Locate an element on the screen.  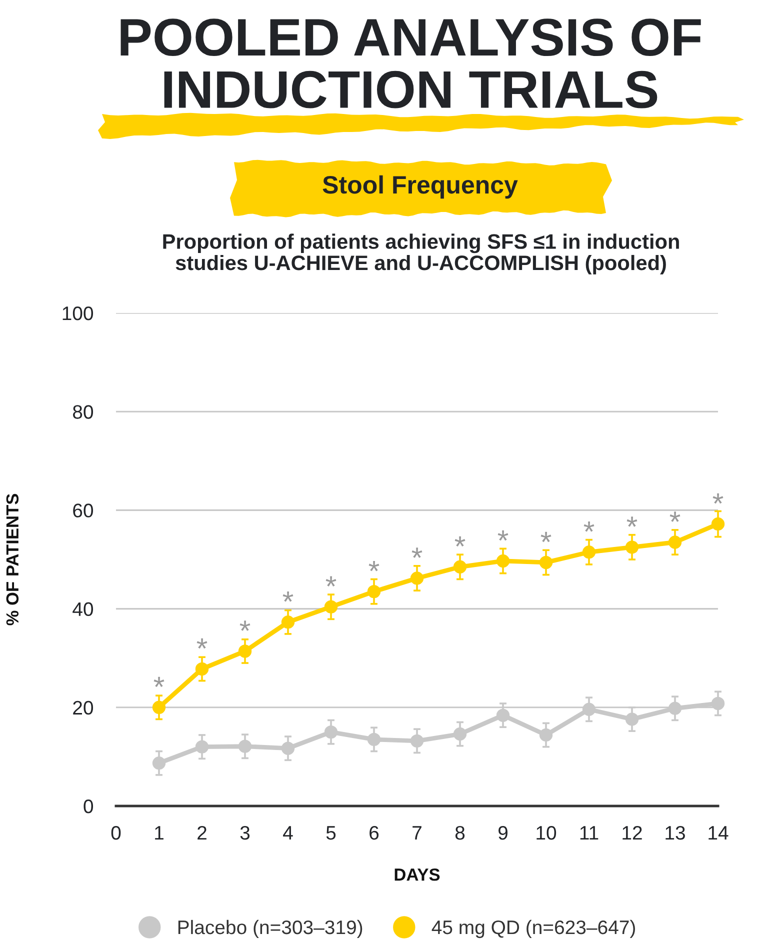
x-tick-label: 0 is located at coordinates (116, 833).